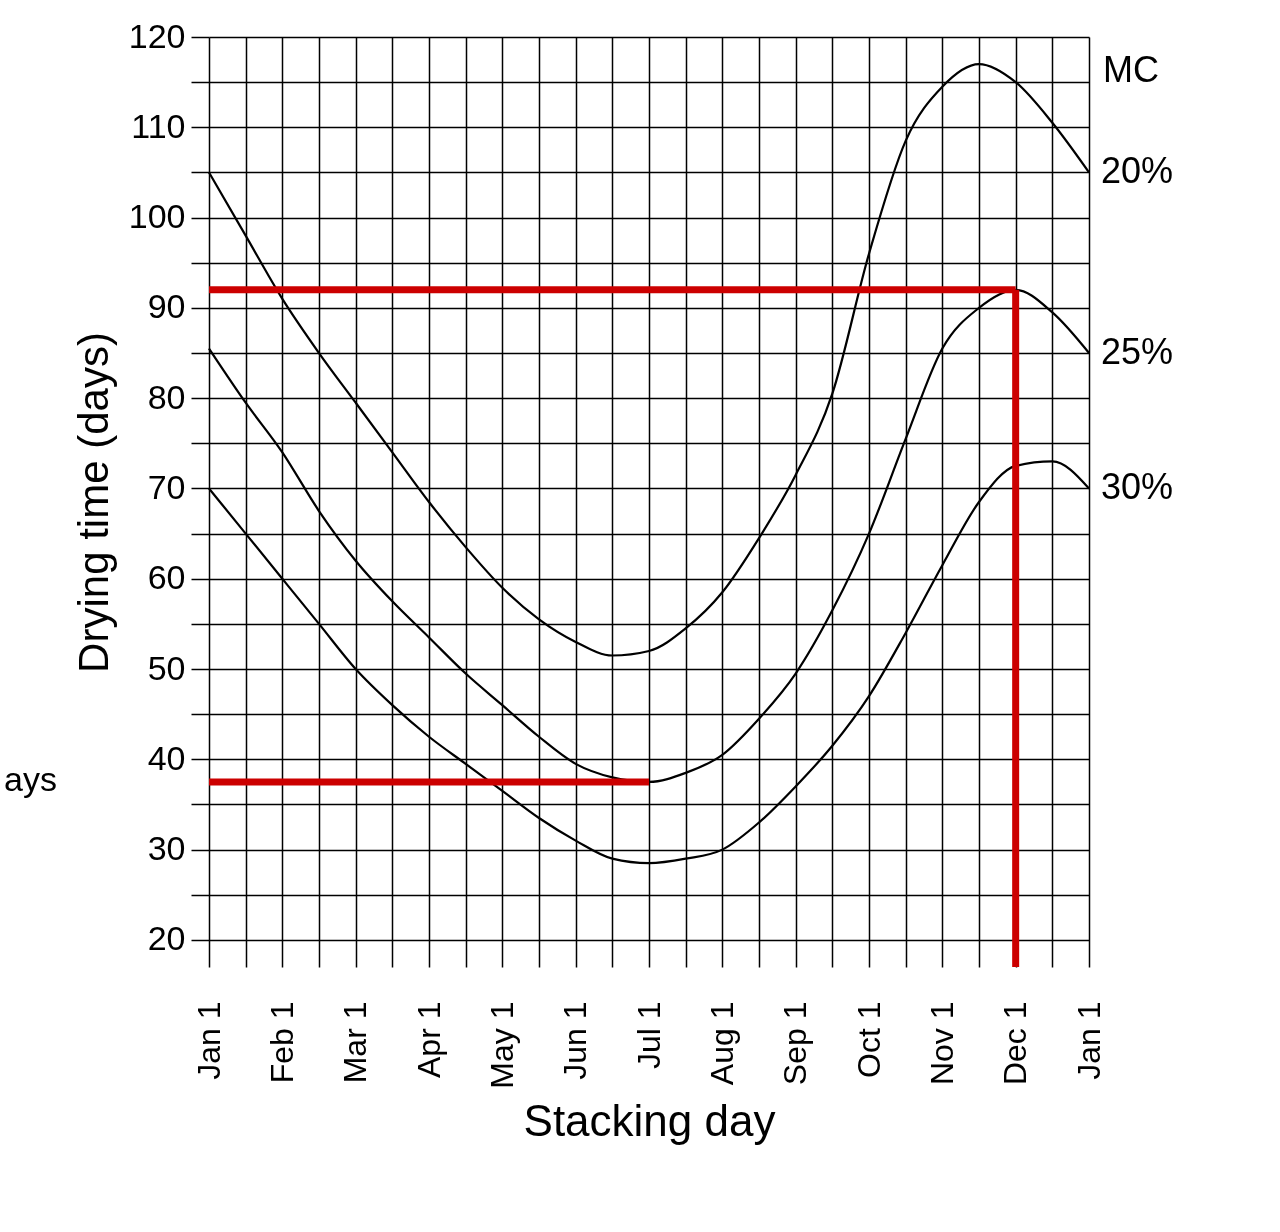 This screenshot has width=1280, height=1232. I want to click on x-tick-label: Nov 1, so click(941, 1043).